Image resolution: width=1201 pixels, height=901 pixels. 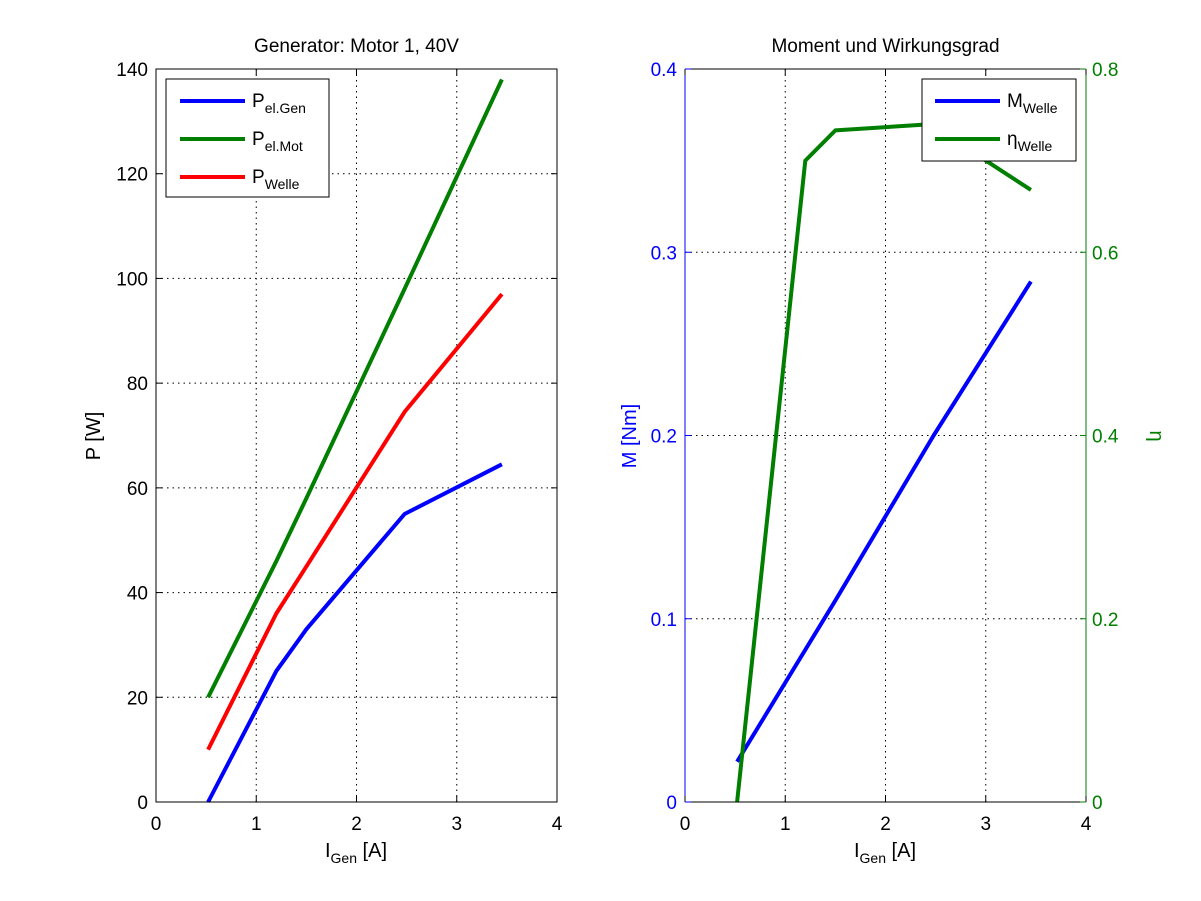 What do you see at coordinates (328, 851) in the screenshot?
I see `left-xlabel-main: I` at bounding box center [328, 851].